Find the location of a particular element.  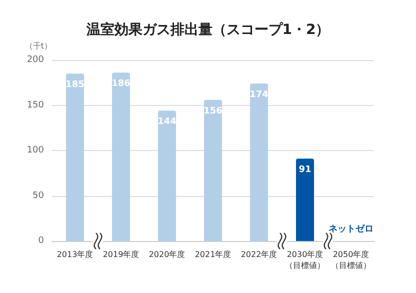

x-tick-label: 2019年度 is located at coordinates (121, 254).